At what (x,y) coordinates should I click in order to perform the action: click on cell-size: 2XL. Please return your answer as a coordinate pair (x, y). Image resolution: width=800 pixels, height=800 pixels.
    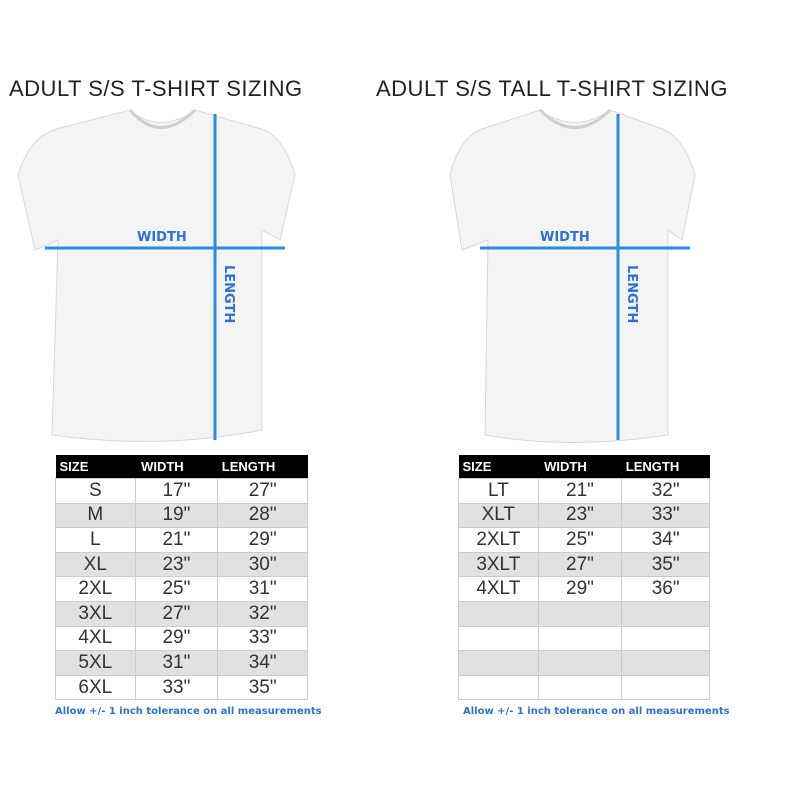
    Looking at the image, I should click on (95, 589).